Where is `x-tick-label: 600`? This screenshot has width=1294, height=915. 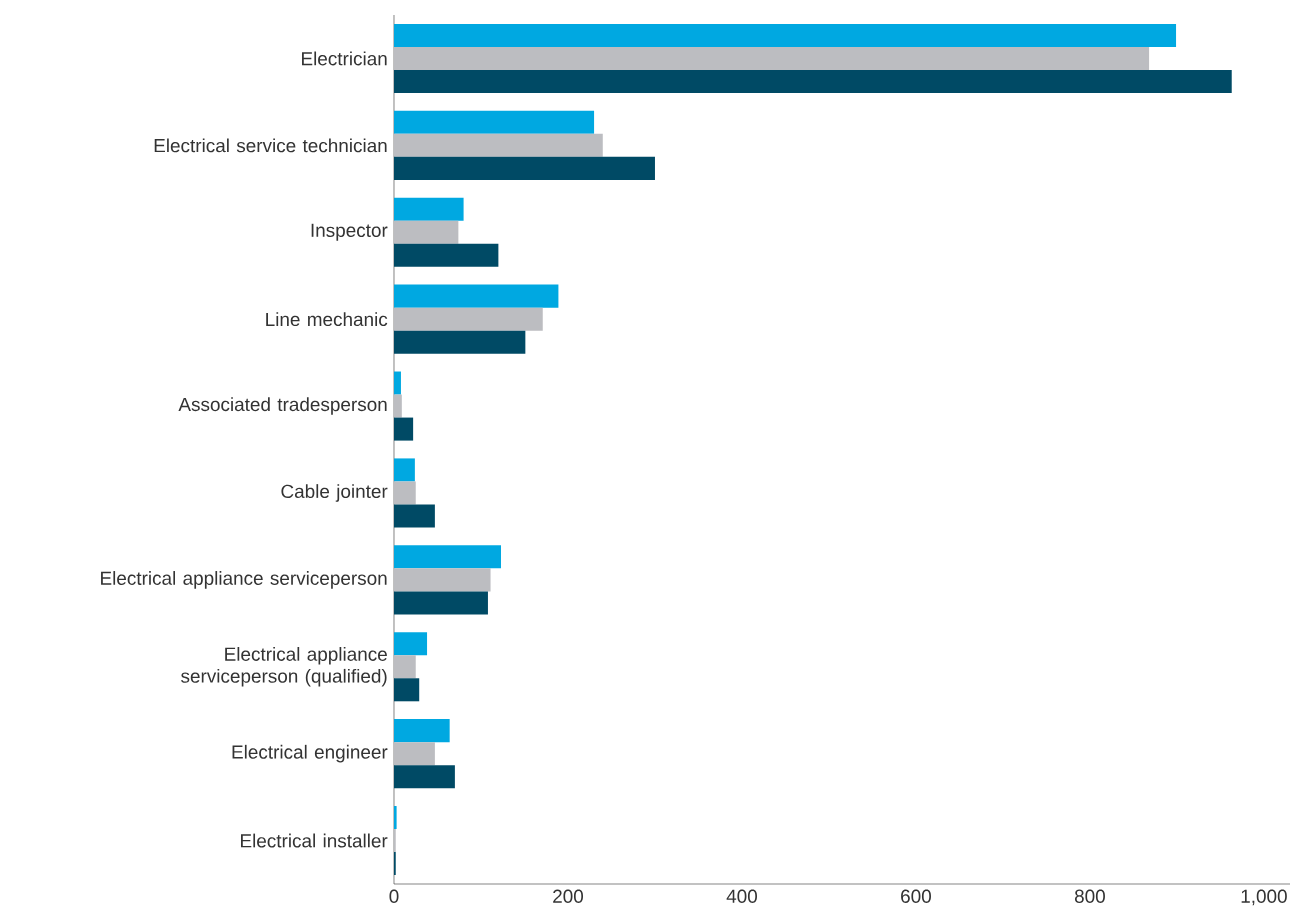 x-tick-label: 600 is located at coordinates (916, 896).